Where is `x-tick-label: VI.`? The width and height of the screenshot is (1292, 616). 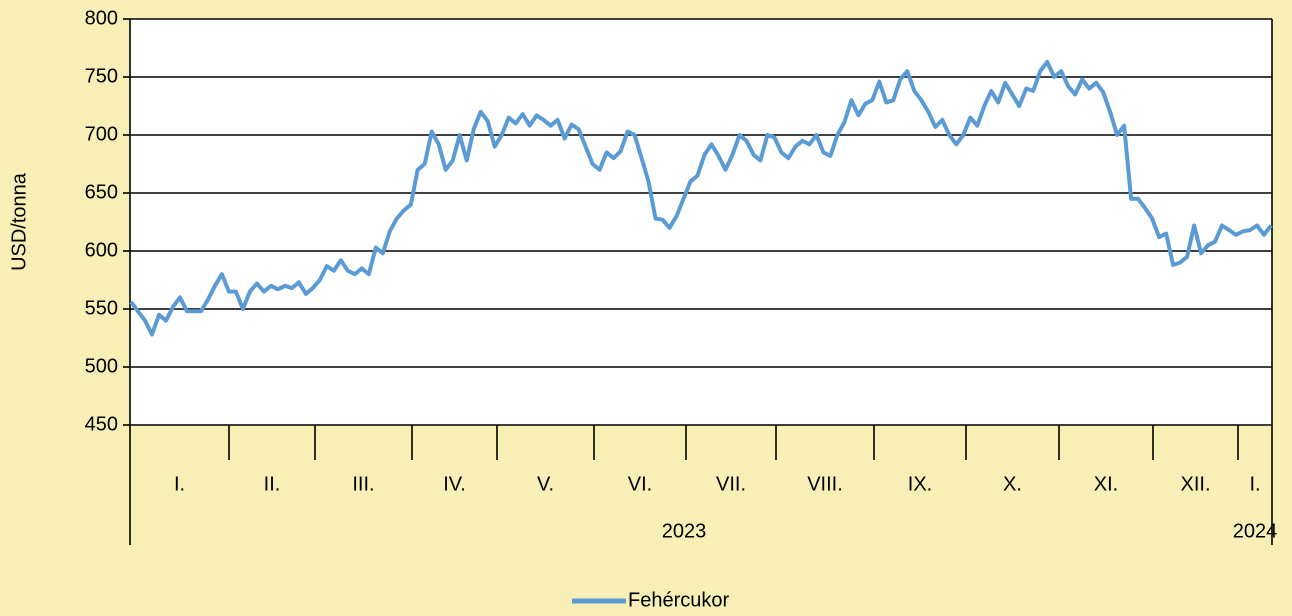 x-tick-label: VI. is located at coordinates (640, 484).